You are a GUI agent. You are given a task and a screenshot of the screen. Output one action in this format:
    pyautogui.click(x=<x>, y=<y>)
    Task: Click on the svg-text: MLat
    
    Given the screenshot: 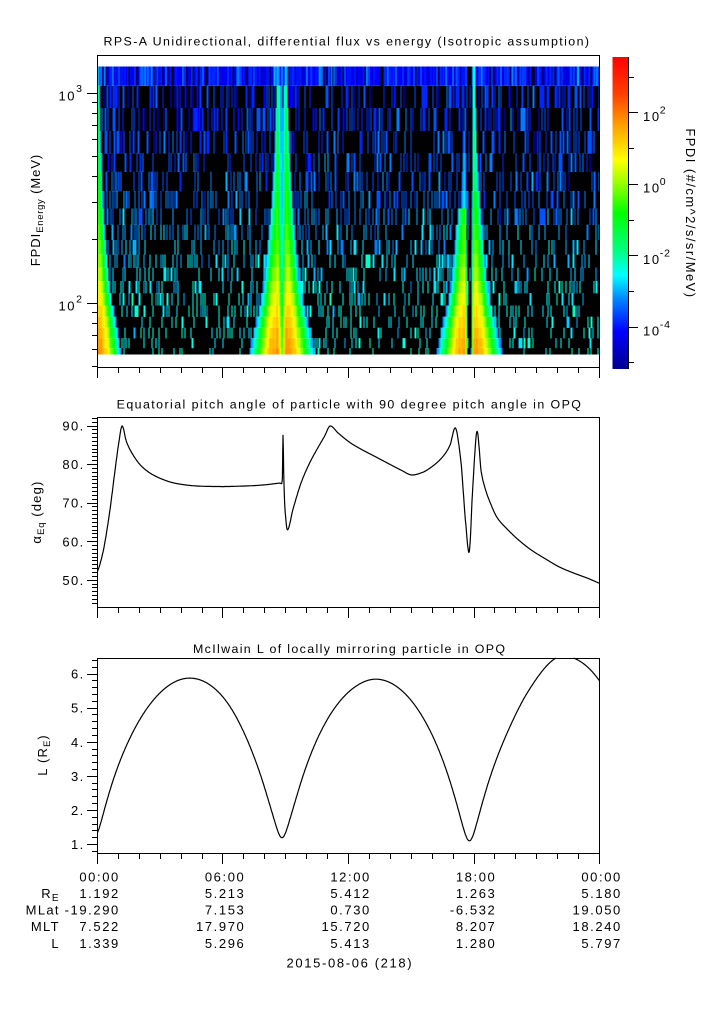 What is the action you would take?
    pyautogui.click(x=43, y=910)
    